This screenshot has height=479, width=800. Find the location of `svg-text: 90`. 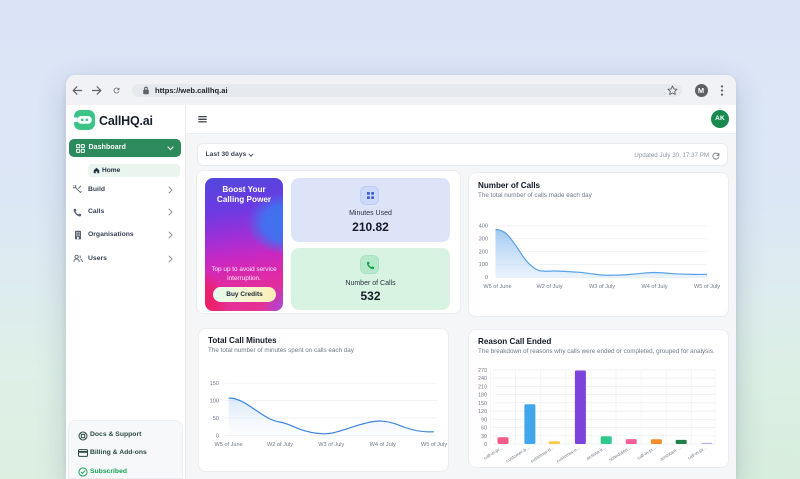

svg-text: 90 is located at coordinates (484, 420).